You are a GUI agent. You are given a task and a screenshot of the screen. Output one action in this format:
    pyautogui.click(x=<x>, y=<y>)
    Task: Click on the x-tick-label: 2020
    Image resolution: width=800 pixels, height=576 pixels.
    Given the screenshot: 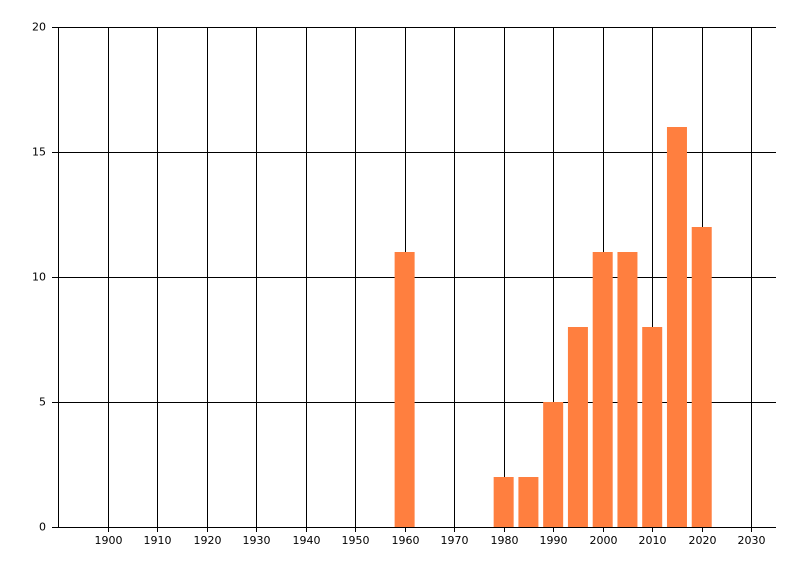 What is the action you would take?
    pyautogui.click(x=703, y=540)
    